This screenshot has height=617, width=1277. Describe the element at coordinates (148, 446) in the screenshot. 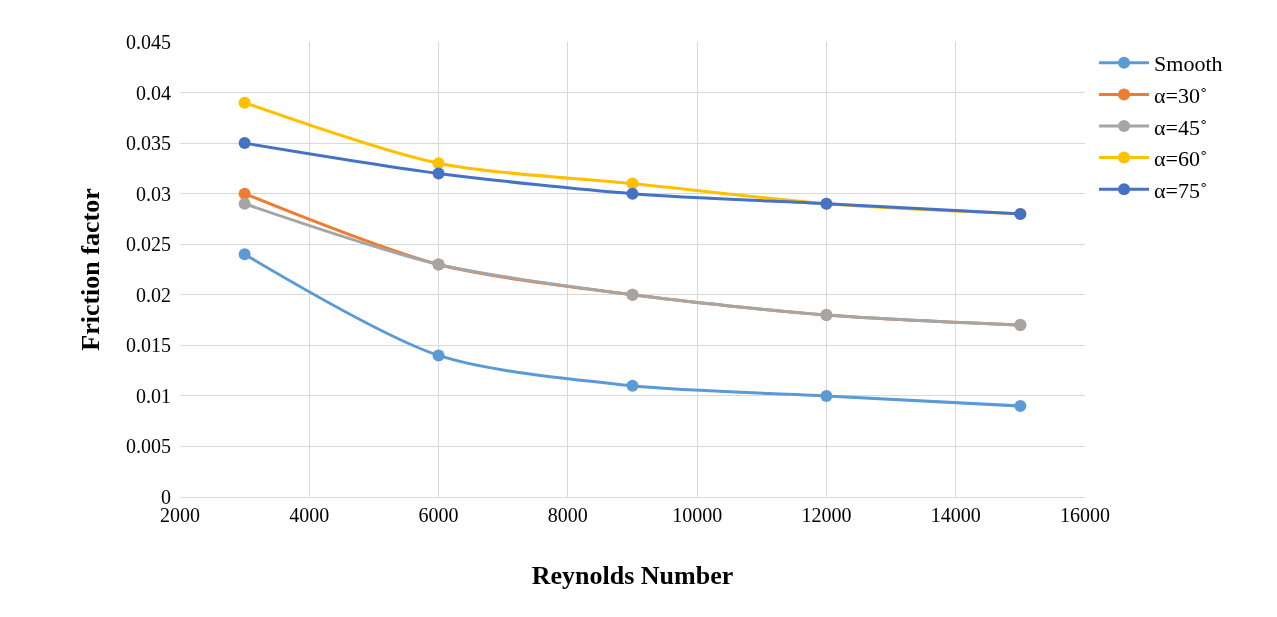

I see `y-tick-label: 0.005` at that location.